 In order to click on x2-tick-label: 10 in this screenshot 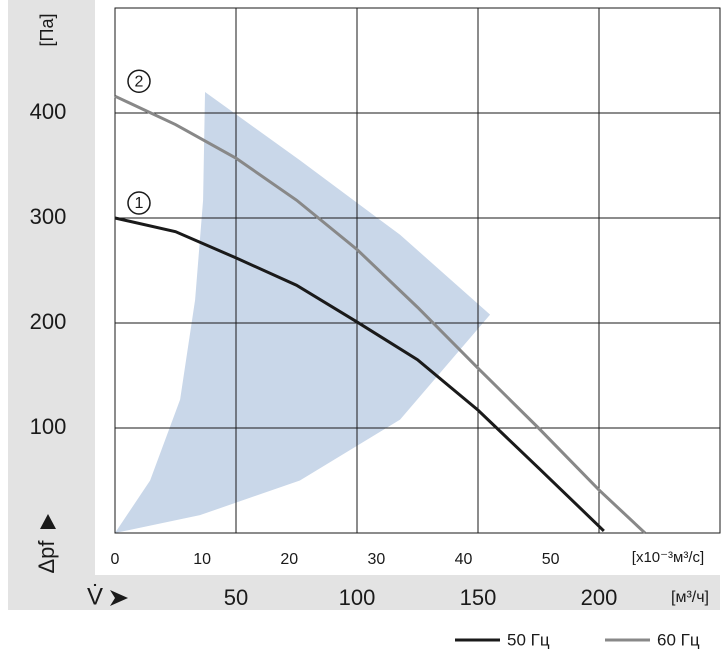, I will do `click(202, 559)`.